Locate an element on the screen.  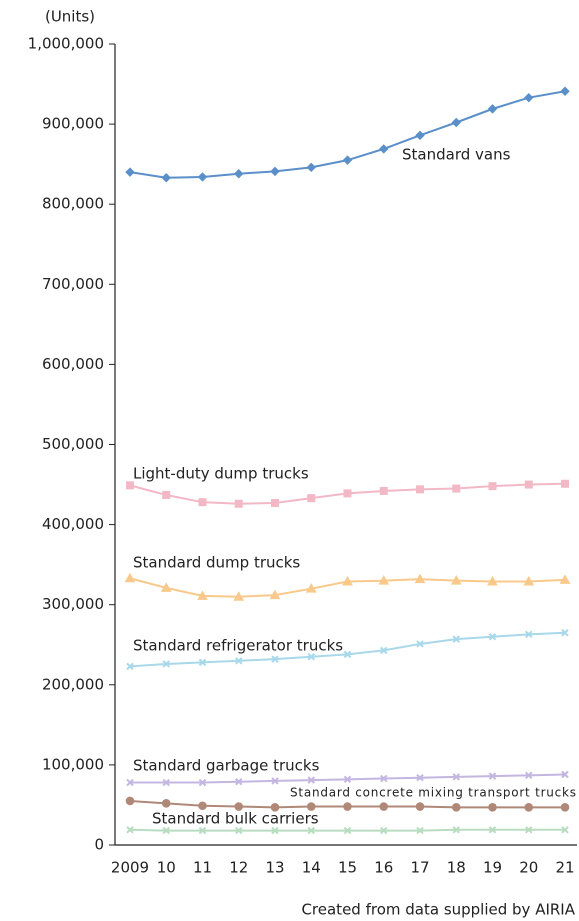
x-tick-label: 21 is located at coordinates (564, 868).